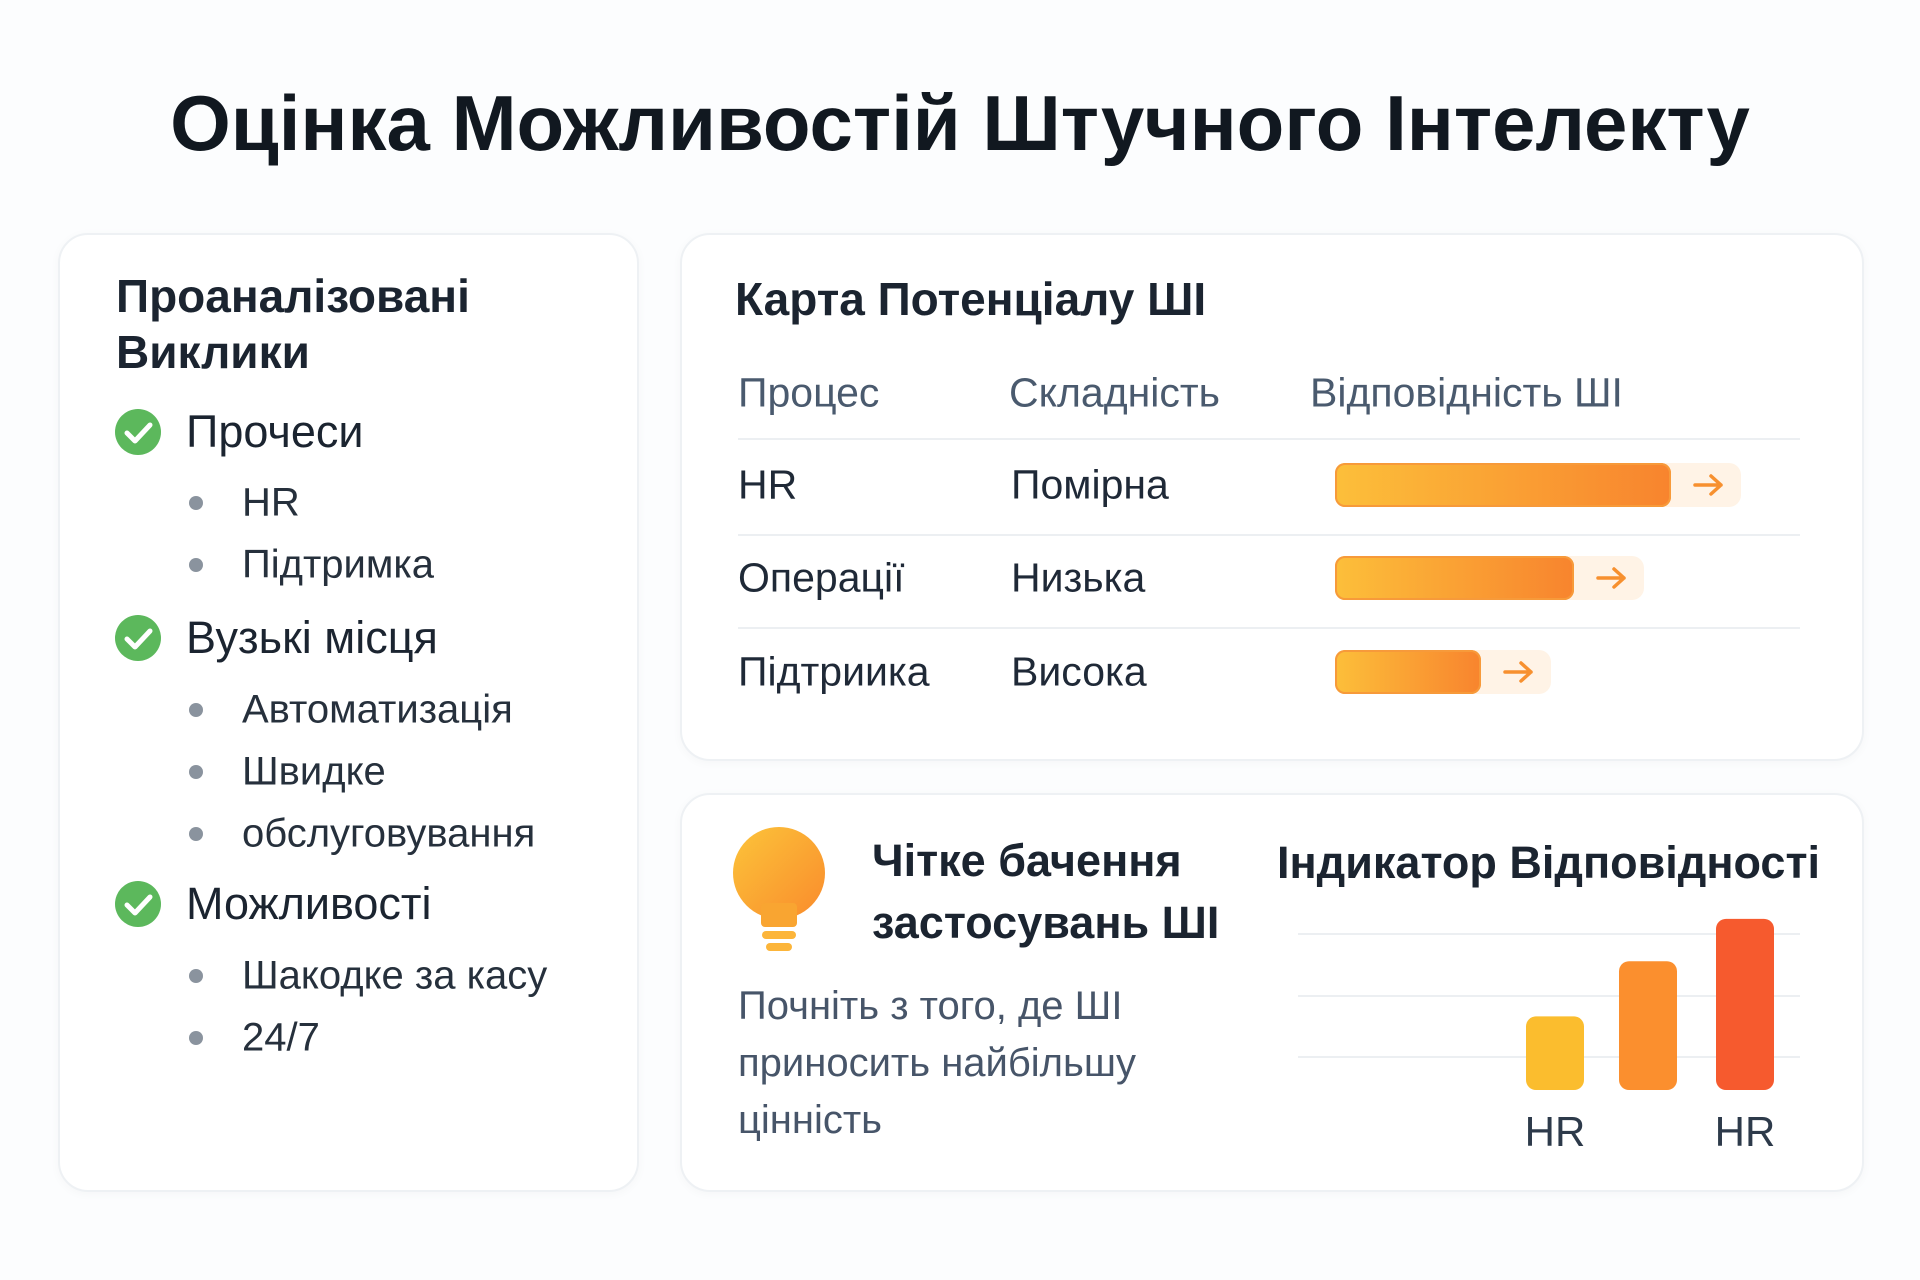 The width and height of the screenshot is (1920, 1280). I want to click on column-header: Складність, so click(1115, 392).